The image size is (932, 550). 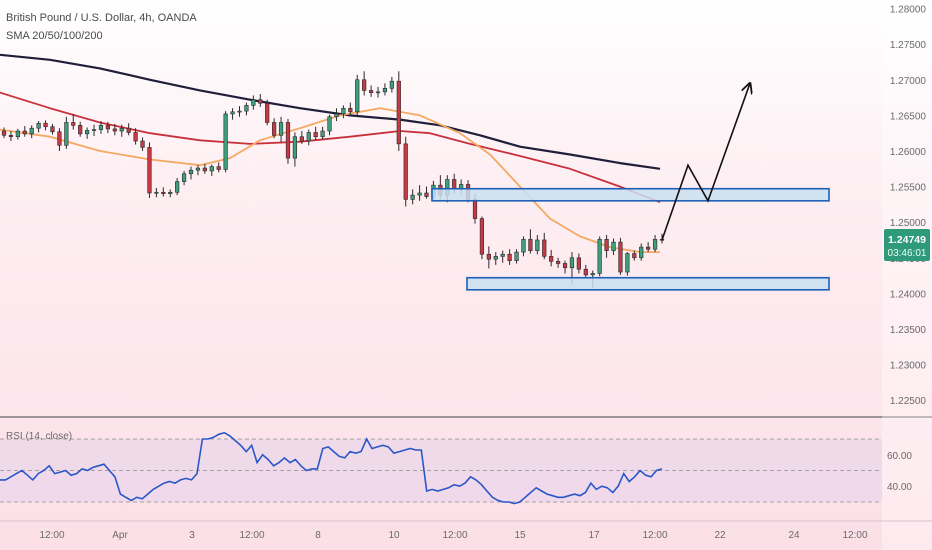 I want to click on price-tick-label: 1.25000, so click(x=908, y=223).